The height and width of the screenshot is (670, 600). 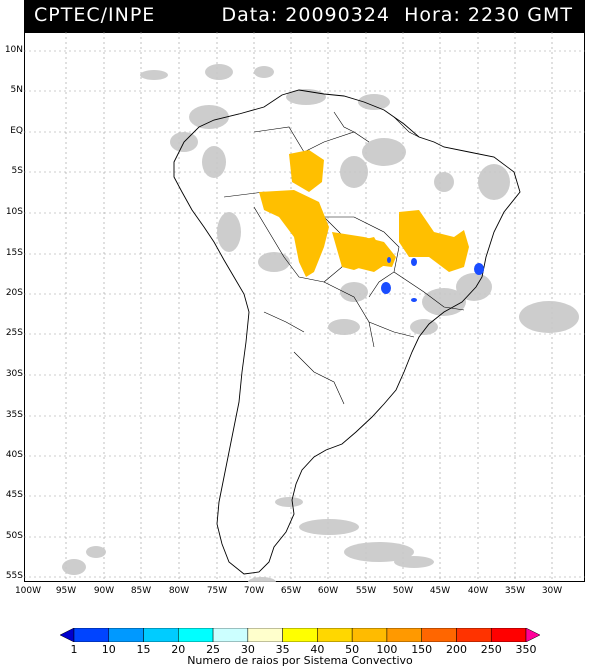 I want to click on legend-tick-label: 15, so click(x=143, y=649).